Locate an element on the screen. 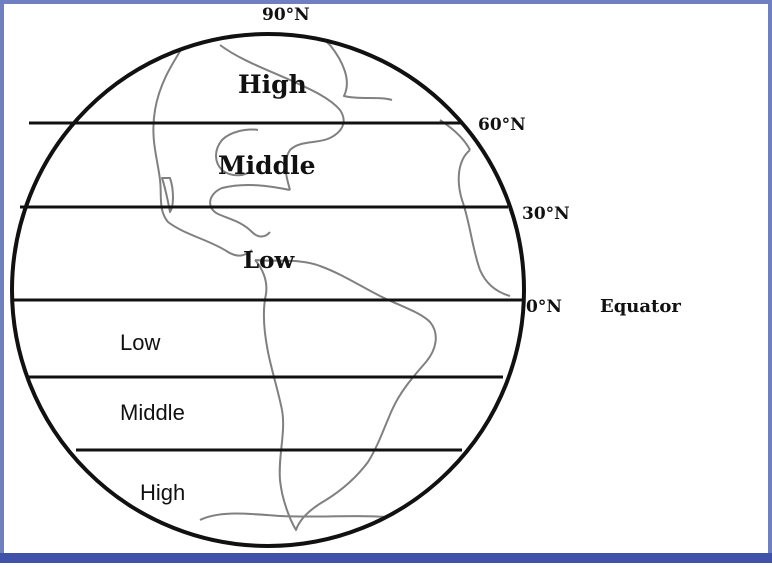 The width and height of the screenshot is (772, 568). hudson-bay is located at coordinates (237, 152).